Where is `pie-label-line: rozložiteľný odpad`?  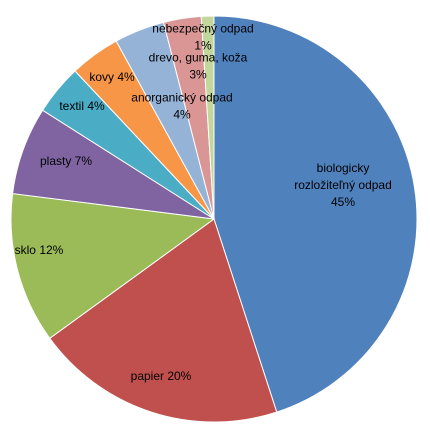 pie-label-line: rozložiteľný odpad is located at coordinates (343, 185).